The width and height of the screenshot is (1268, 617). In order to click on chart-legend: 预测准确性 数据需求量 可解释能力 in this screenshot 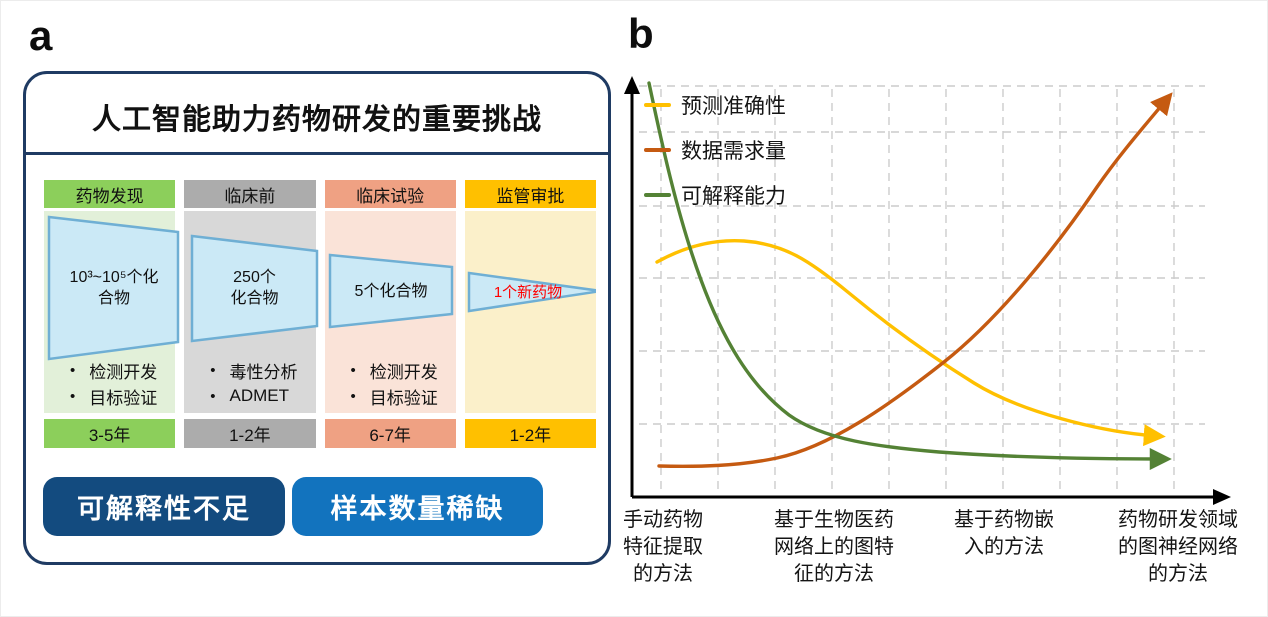, I will do `click(715, 149)`.